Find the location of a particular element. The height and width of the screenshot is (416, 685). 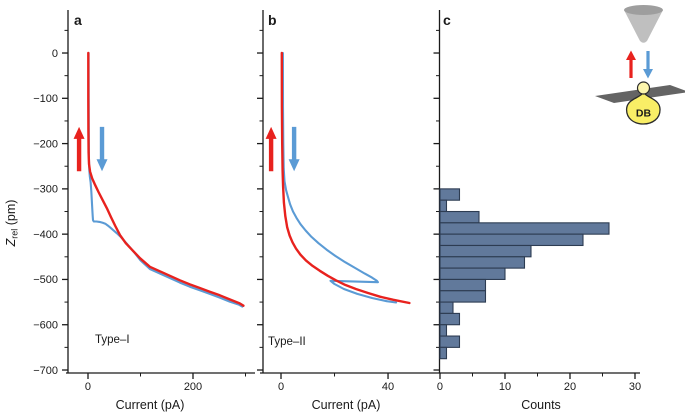

xaxis-title-b: Current (pA) is located at coordinates (346, 405).